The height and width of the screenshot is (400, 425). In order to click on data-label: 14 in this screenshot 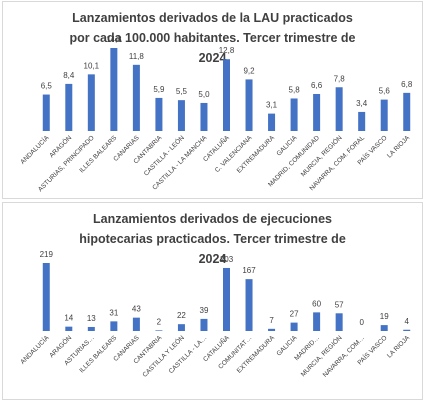, I will do `click(68, 318)`.